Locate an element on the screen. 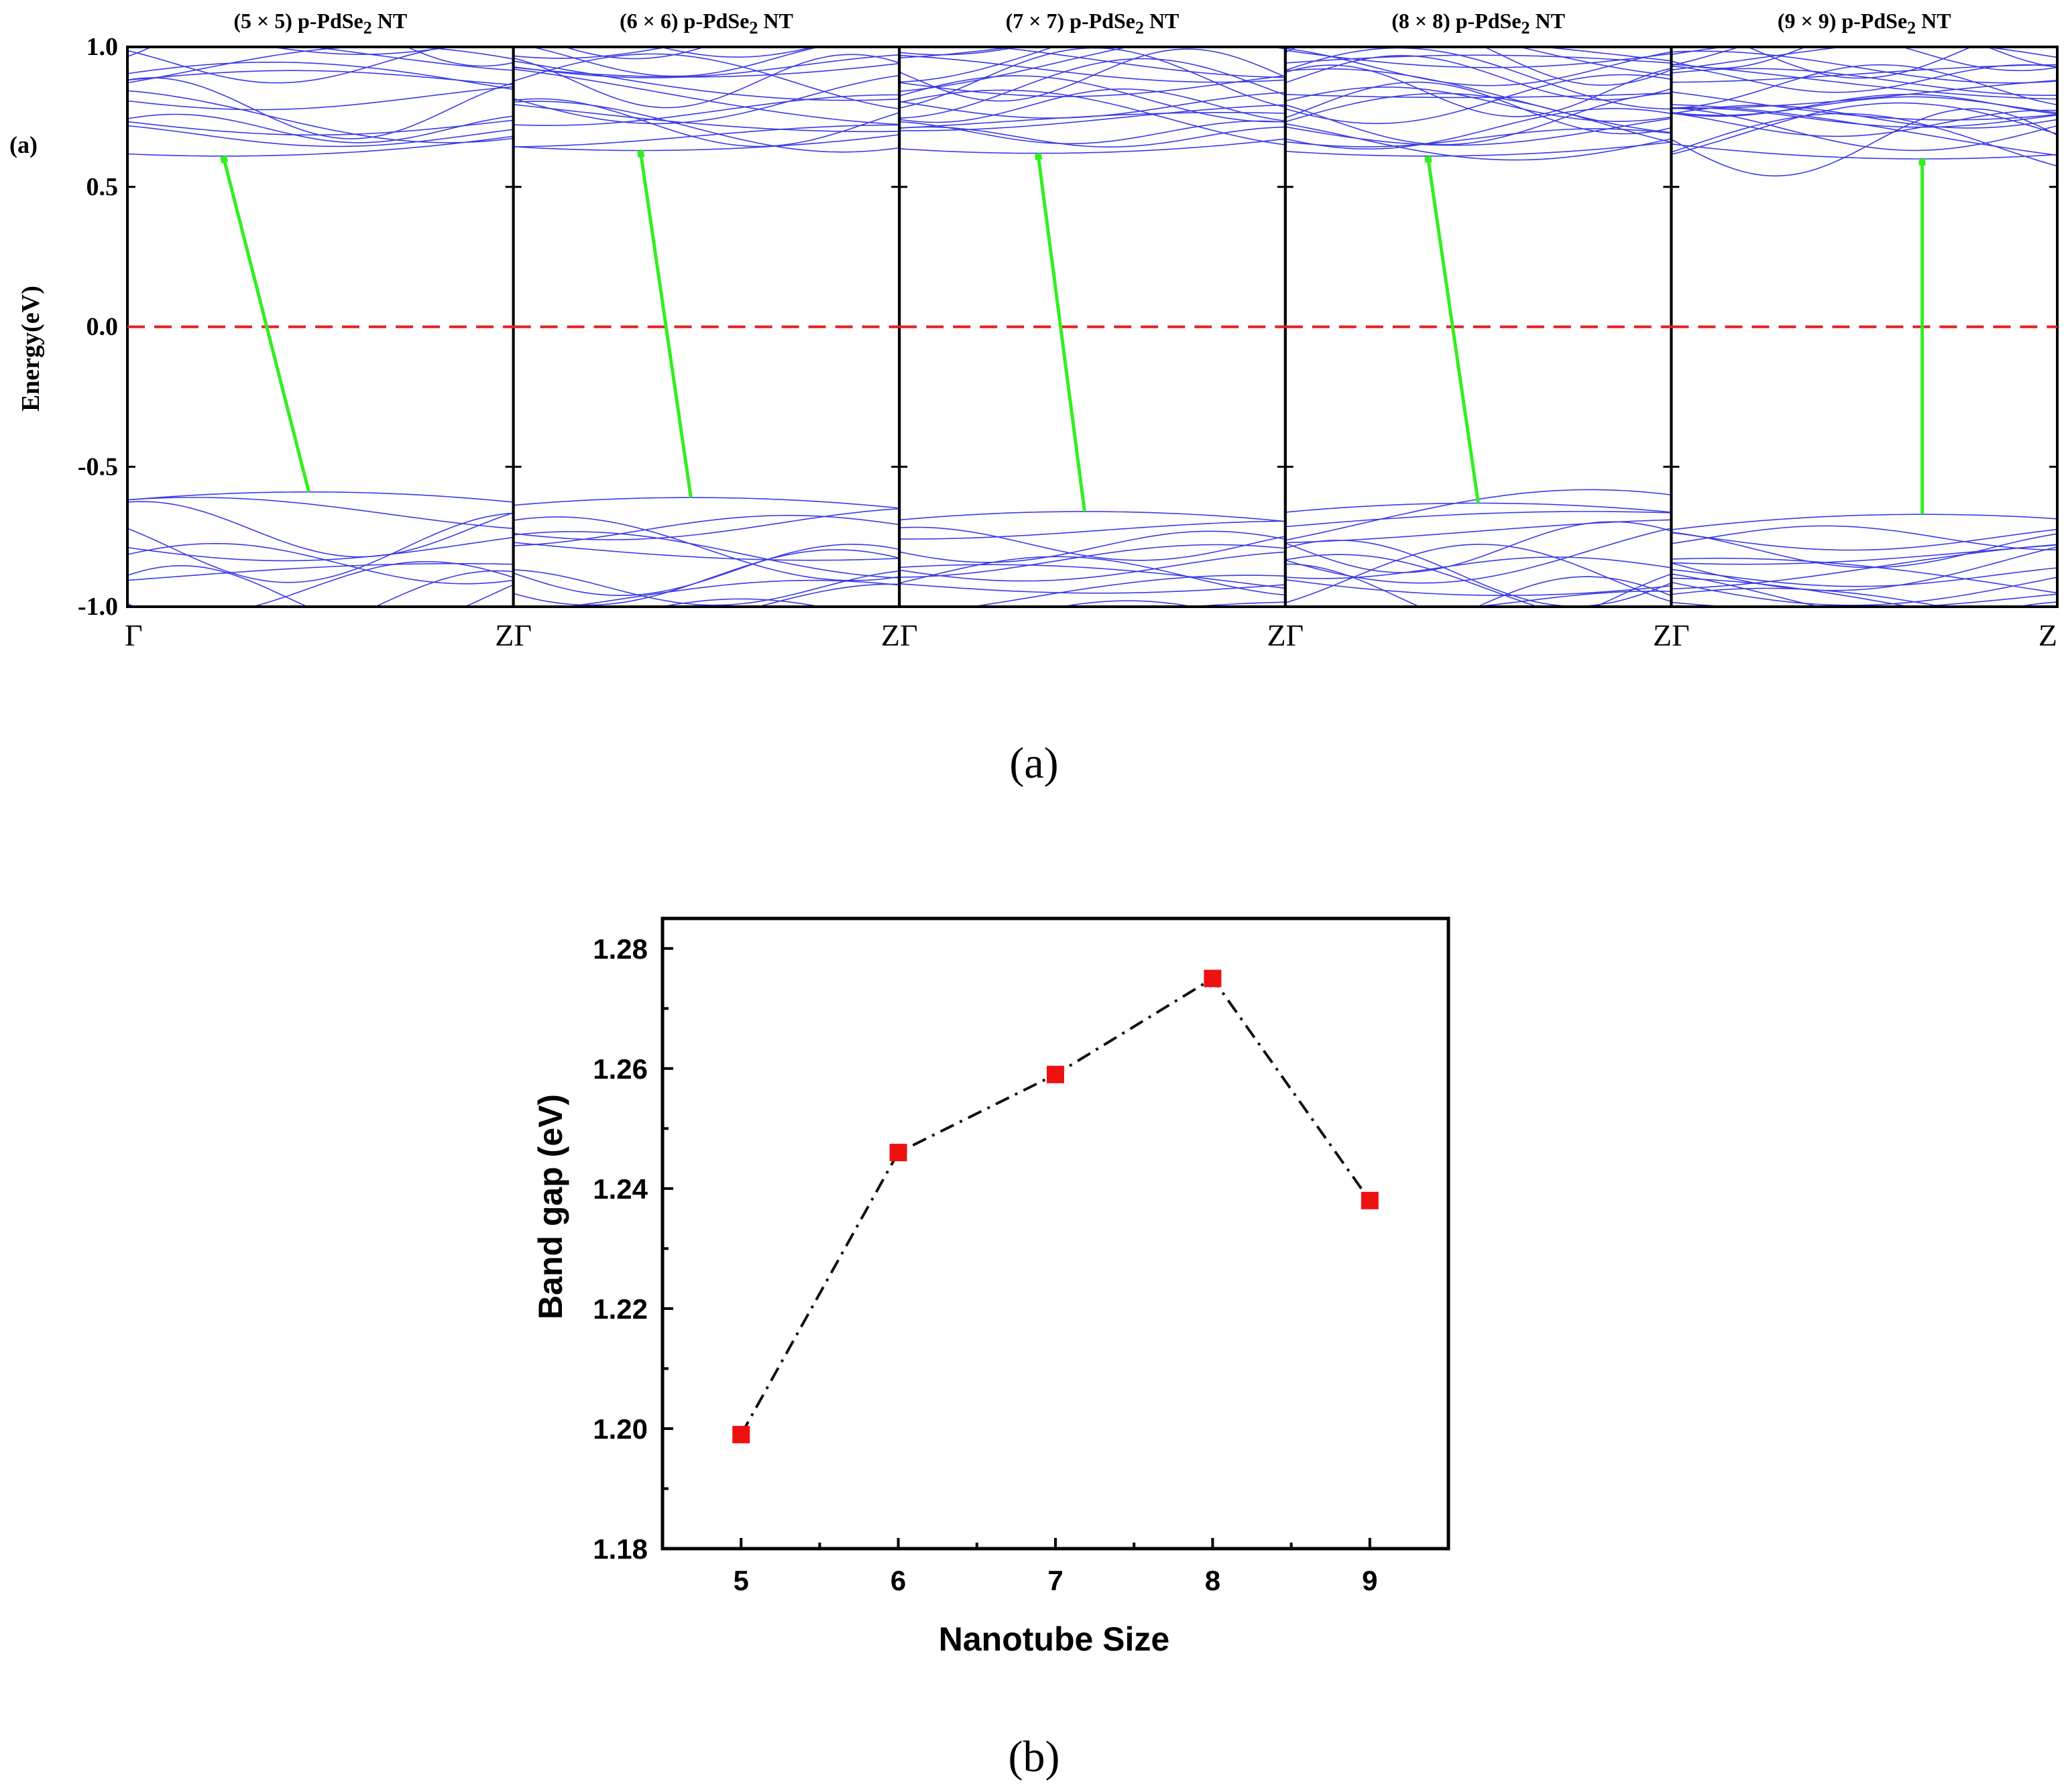  subplot-title: (6 × 6) p-PdSe2 NT is located at coordinates (706, 23).